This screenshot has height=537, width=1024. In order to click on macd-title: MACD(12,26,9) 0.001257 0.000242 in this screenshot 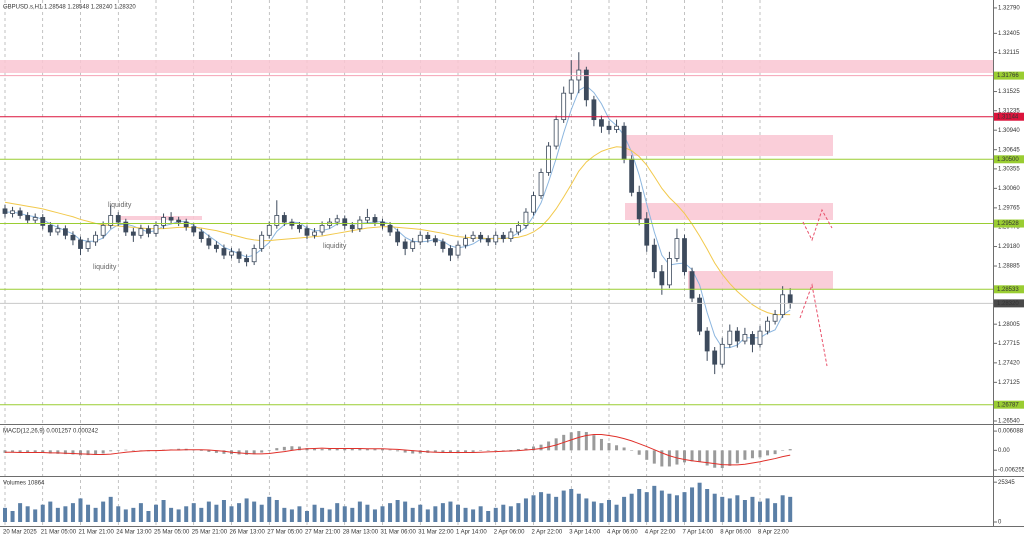, I will do `click(51, 432)`.